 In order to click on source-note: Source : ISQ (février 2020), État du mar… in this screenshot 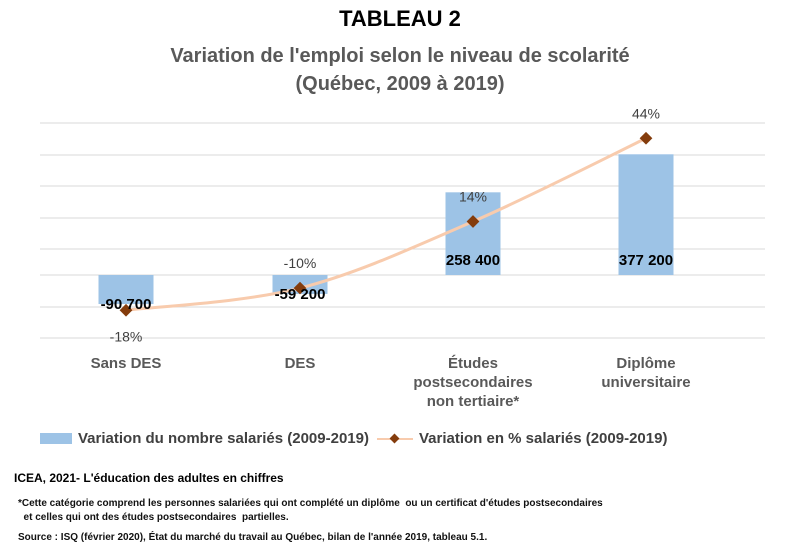, I will do `click(253, 537)`.